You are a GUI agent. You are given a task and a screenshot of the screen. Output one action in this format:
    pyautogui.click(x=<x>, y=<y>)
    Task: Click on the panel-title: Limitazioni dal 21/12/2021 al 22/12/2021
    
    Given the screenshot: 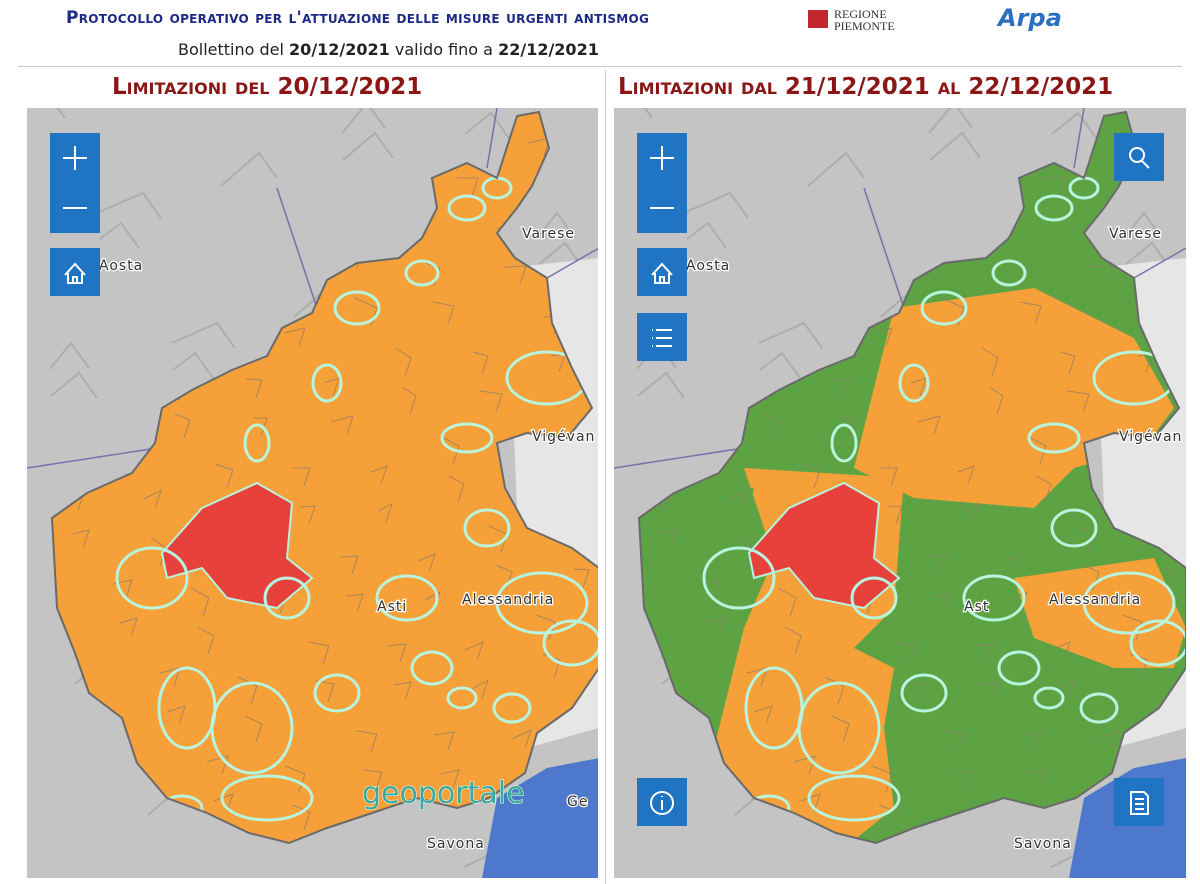 What is the action you would take?
    pyautogui.click(x=866, y=87)
    